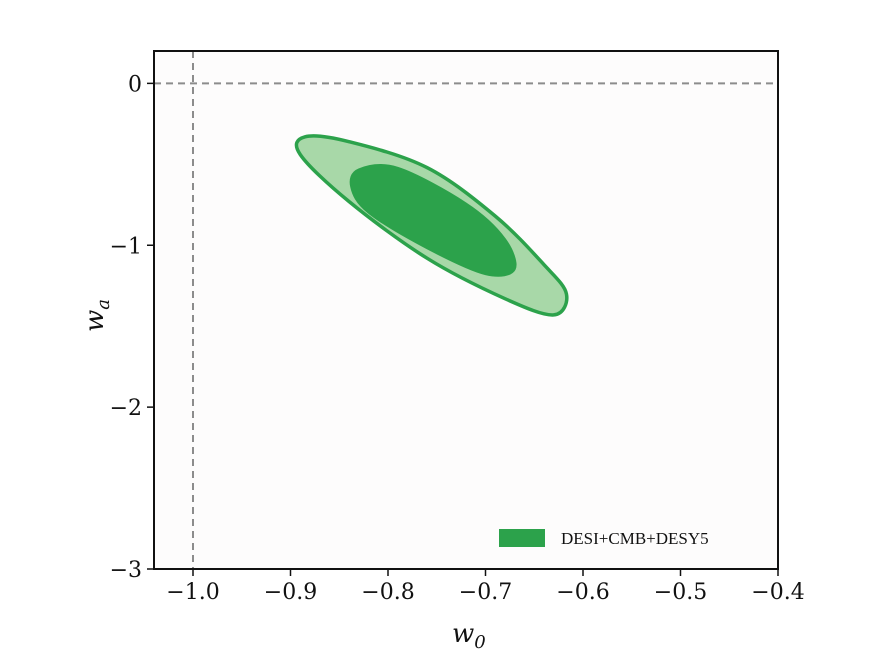  Describe the element at coordinates (126, 408) in the screenshot. I see `y-tick-label: −2` at that location.